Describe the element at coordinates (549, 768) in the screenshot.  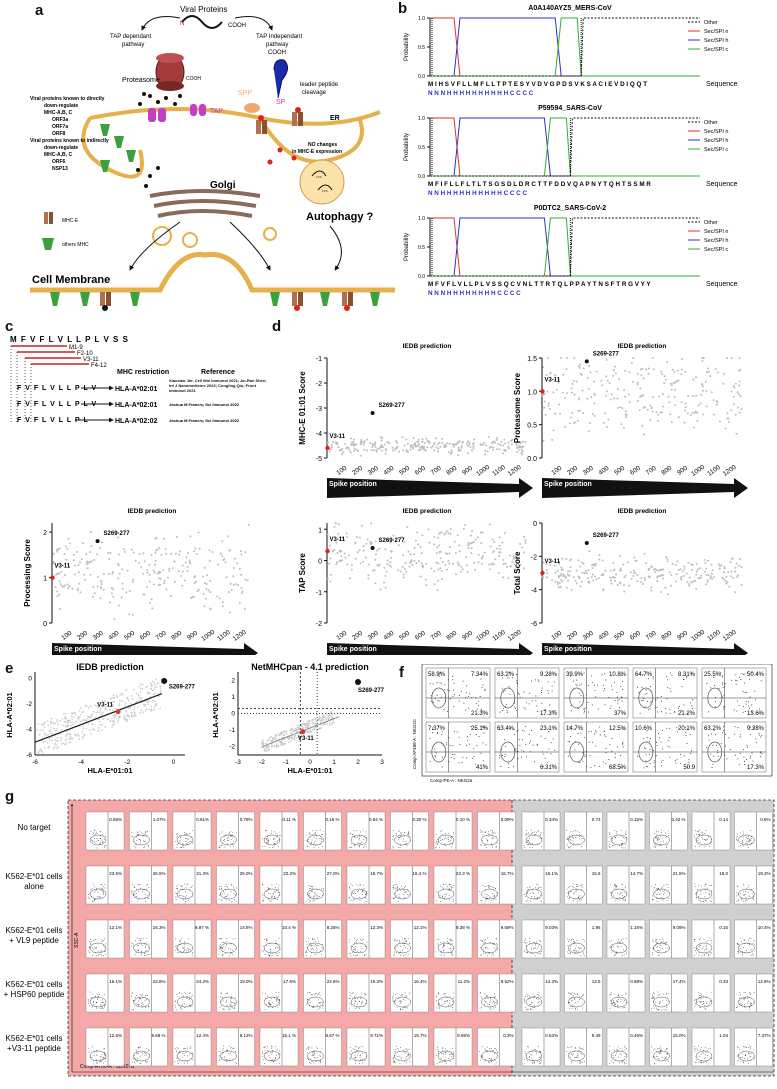
I see `quadrant-lr-value: 6.31%` at that location.